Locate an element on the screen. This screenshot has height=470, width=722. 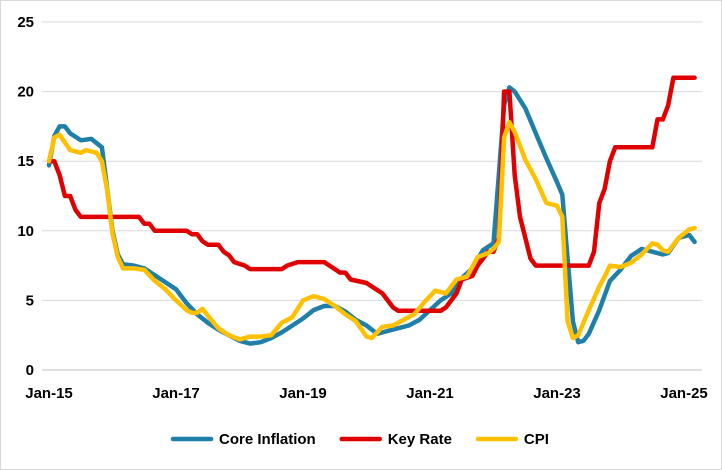
legend-label: Core Inflation is located at coordinates (267, 439).